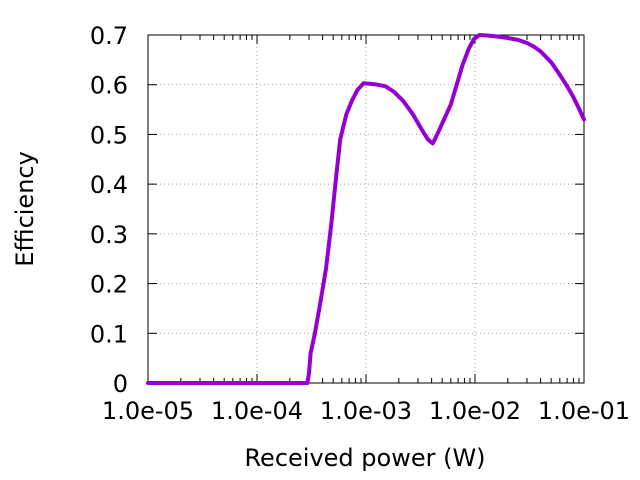 Image resolution: width=640 pixels, height=480 pixels. I want to click on y-tick-label: 0.3, so click(109, 235).